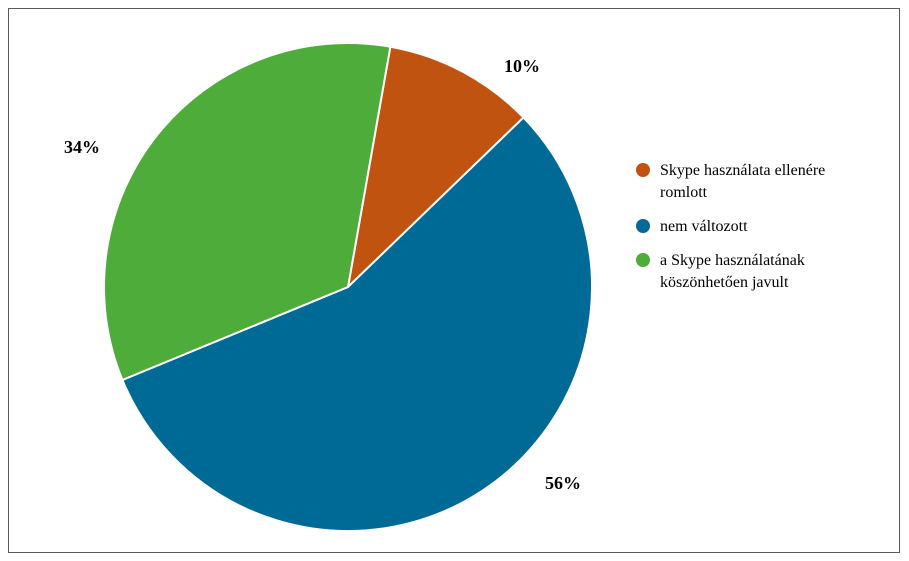 This screenshot has width=909, height=561. What do you see at coordinates (643, 260) in the screenshot?
I see `legend-swatch-javult` at bounding box center [643, 260].